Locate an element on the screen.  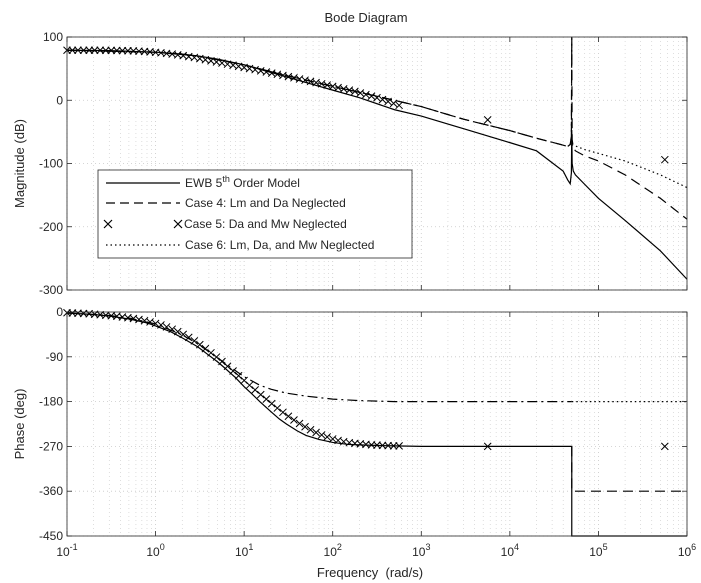
mag-dotted-series-line is located at coordinates (629, 166).